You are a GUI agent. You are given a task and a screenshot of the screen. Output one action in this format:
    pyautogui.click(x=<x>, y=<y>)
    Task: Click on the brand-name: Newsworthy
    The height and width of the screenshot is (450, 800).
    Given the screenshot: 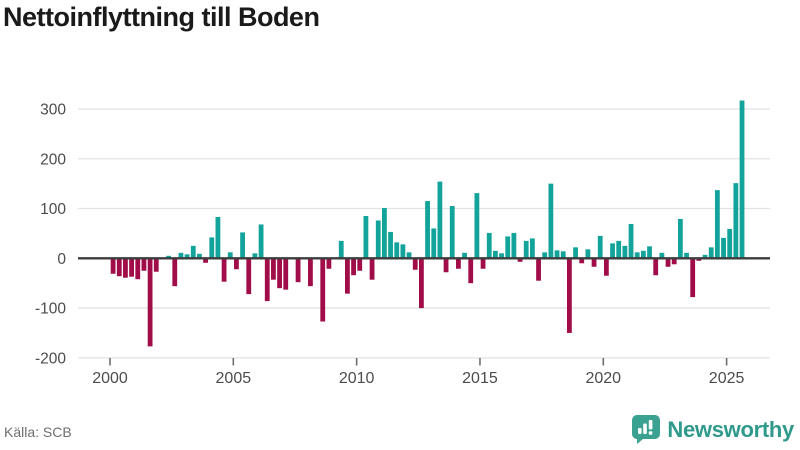 What is the action you would take?
    pyautogui.click(x=730, y=429)
    